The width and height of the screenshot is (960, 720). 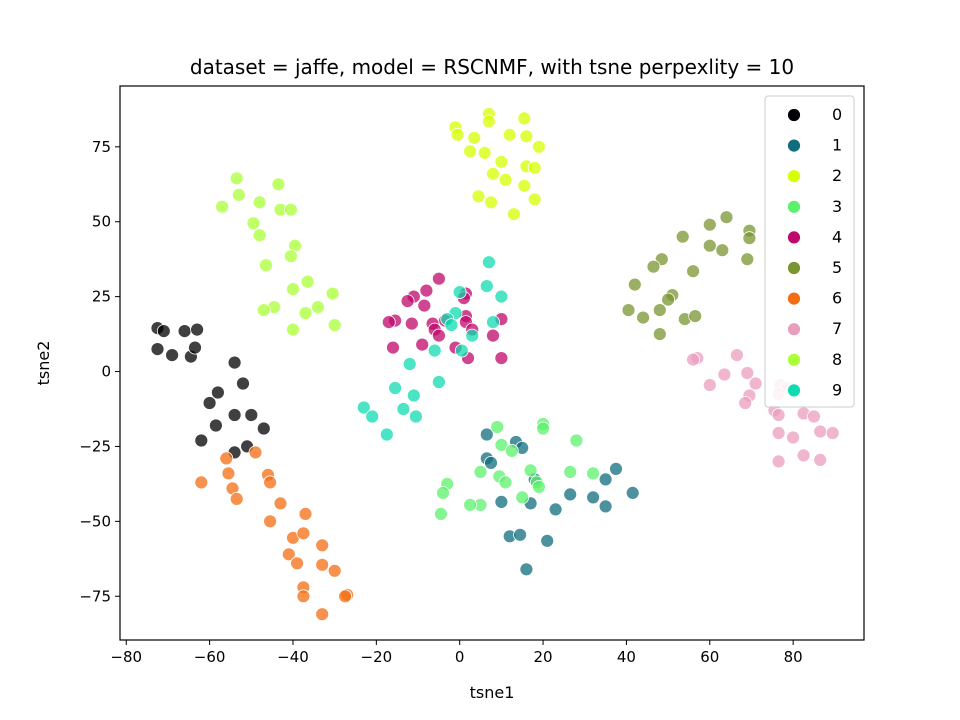 I want to click on legend: 0 1 2 3 4 5 6 7 8 9, so click(x=809, y=251).